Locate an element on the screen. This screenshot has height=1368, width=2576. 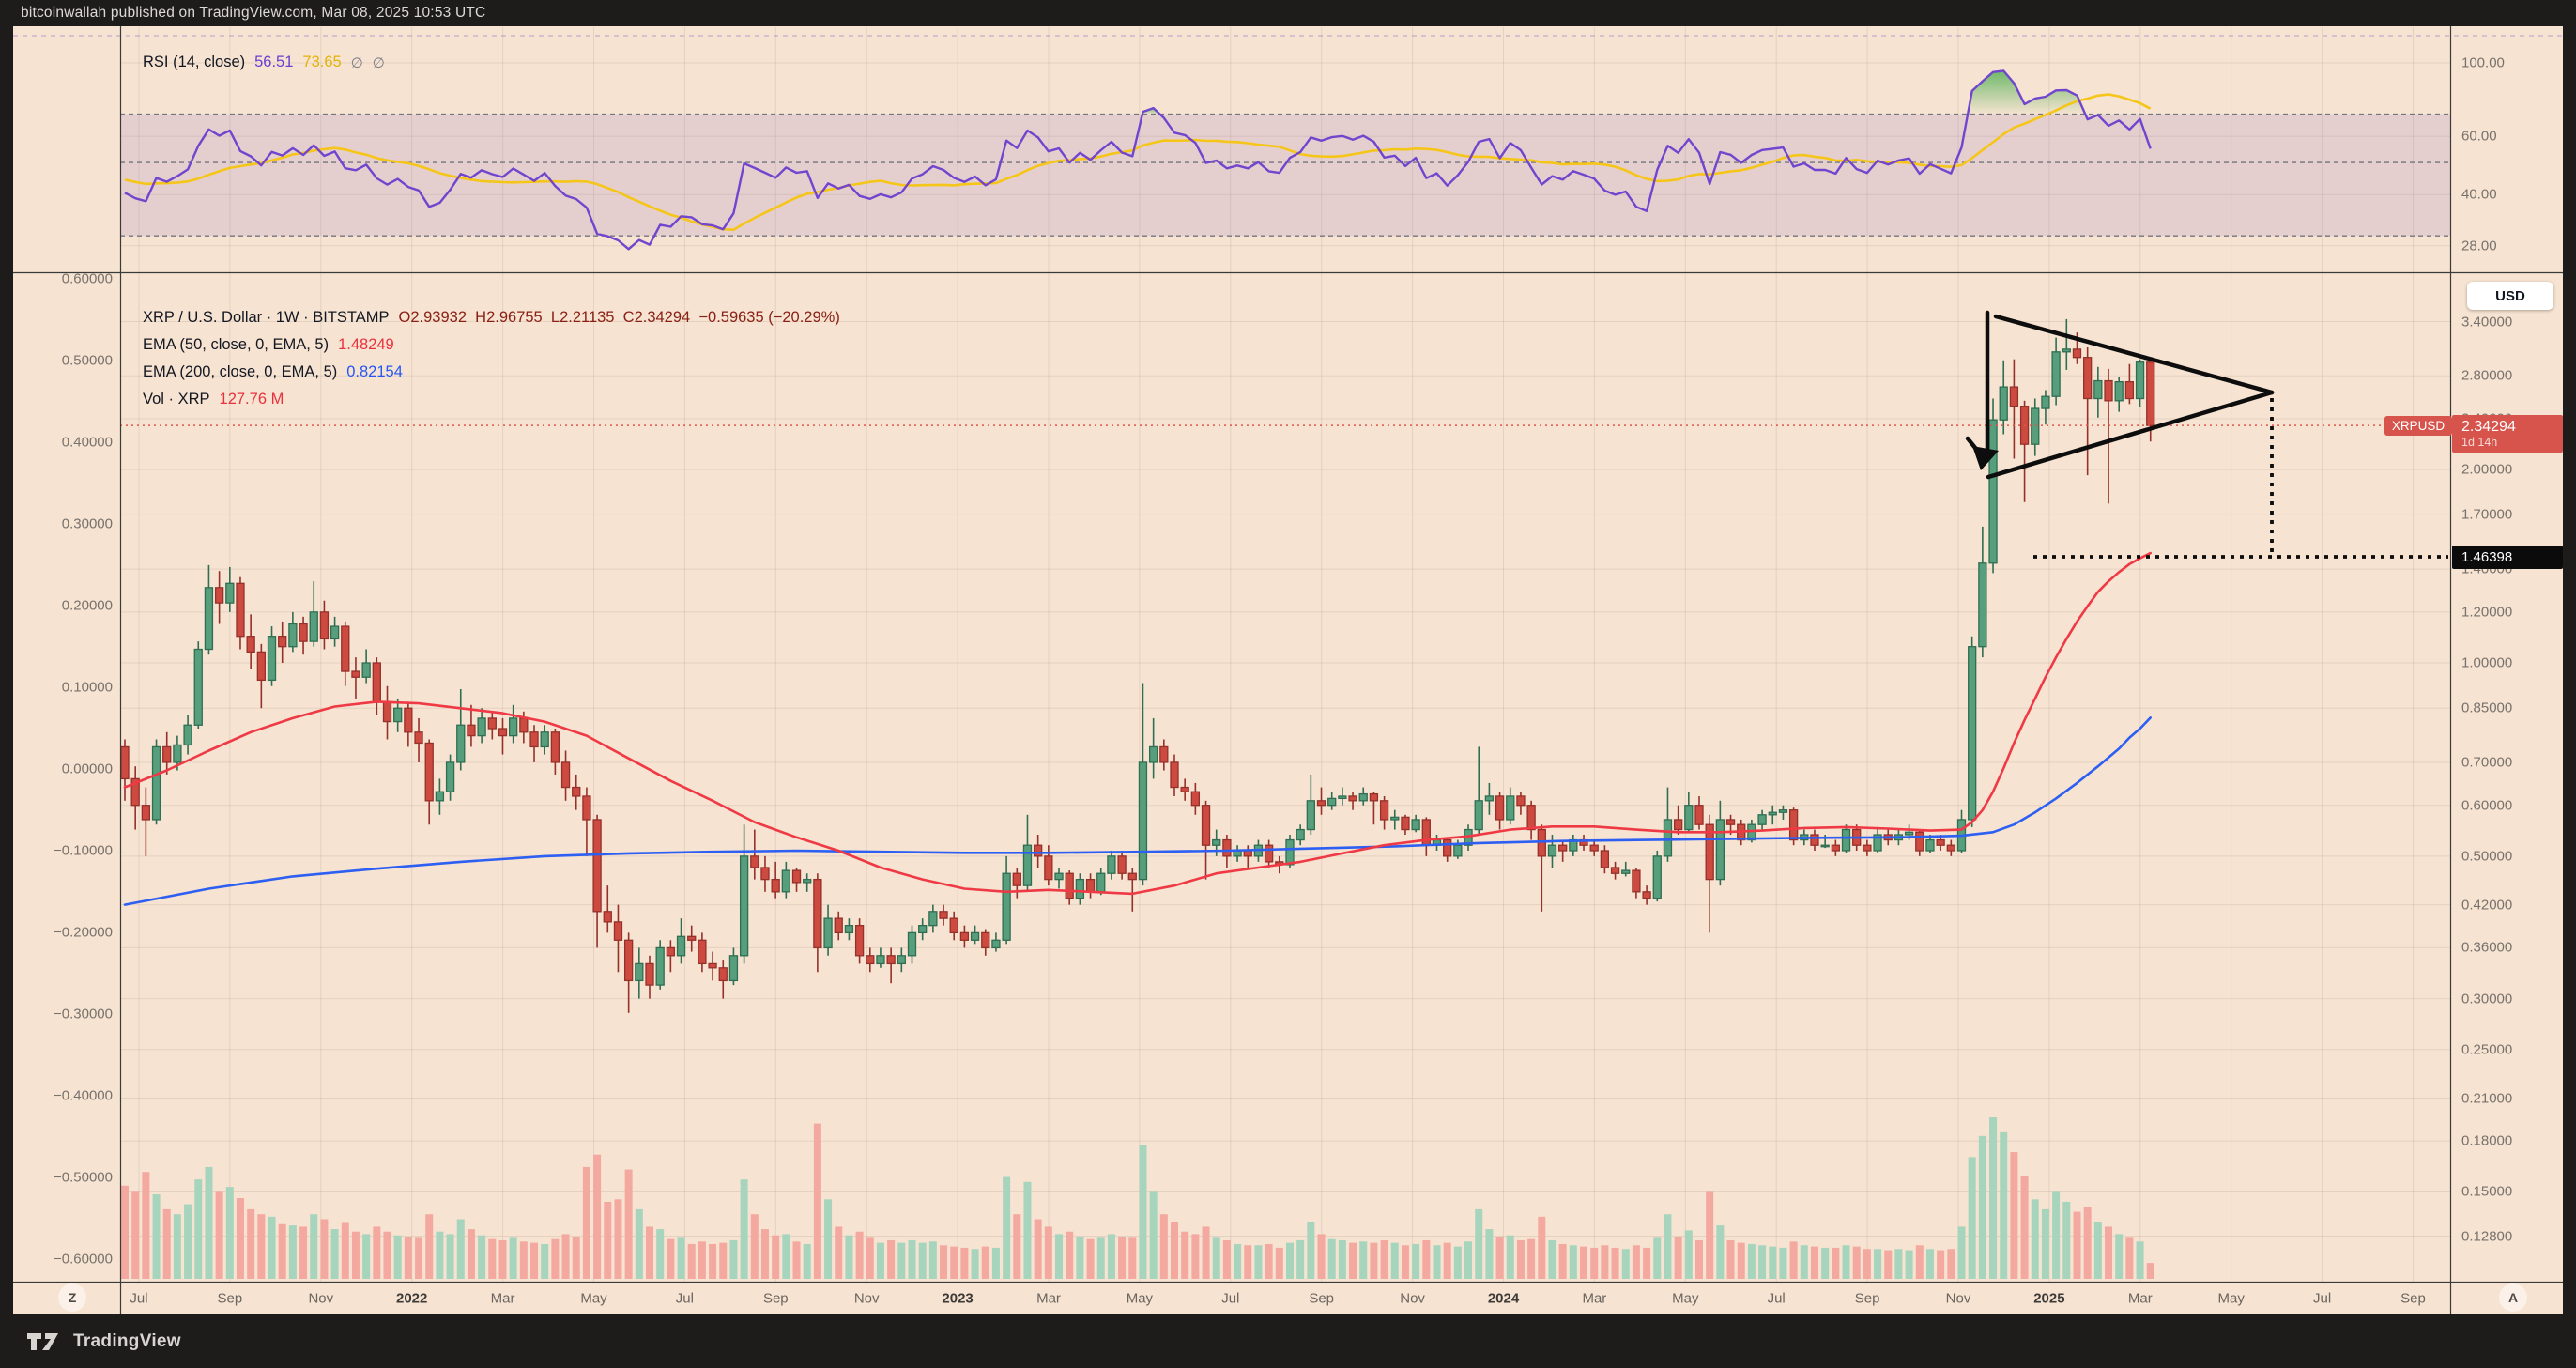
price-axis-label: 0.42000 is located at coordinates (2487, 905).